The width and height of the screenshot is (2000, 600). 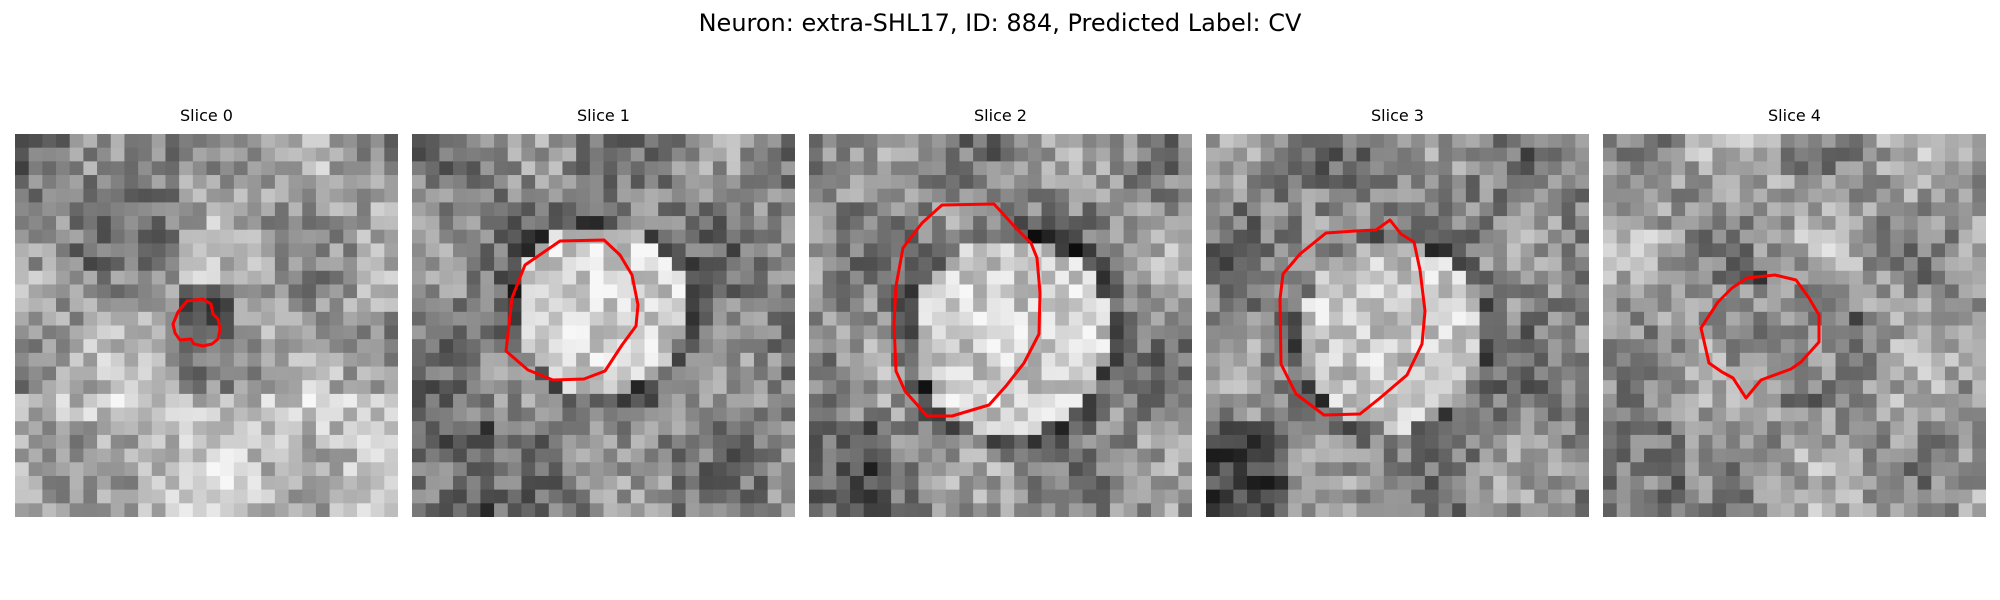 What do you see at coordinates (206, 115) in the screenshot?
I see `slice-title-0: Slice 0` at bounding box center [206, 115].